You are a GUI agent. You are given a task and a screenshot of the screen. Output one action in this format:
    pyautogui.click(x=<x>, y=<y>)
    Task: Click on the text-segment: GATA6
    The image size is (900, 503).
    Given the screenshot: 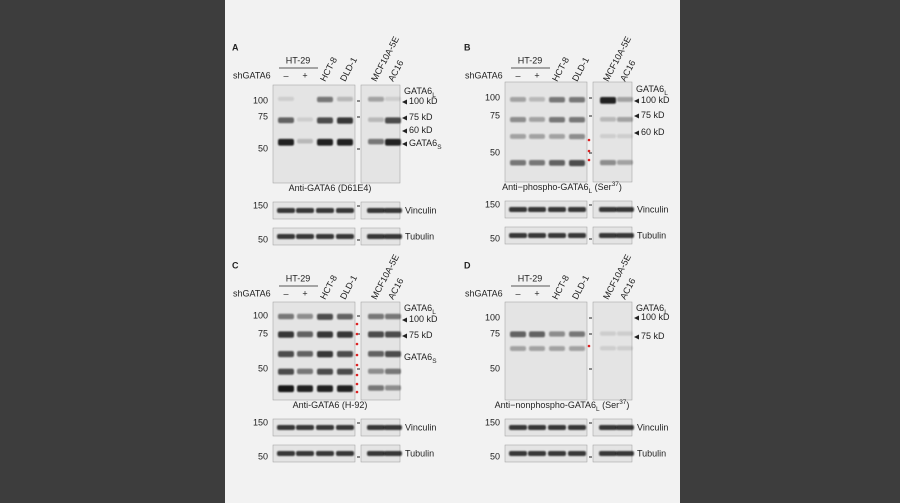 What is the action you would take?
    pyautogui.click(x=418, y=308)
    